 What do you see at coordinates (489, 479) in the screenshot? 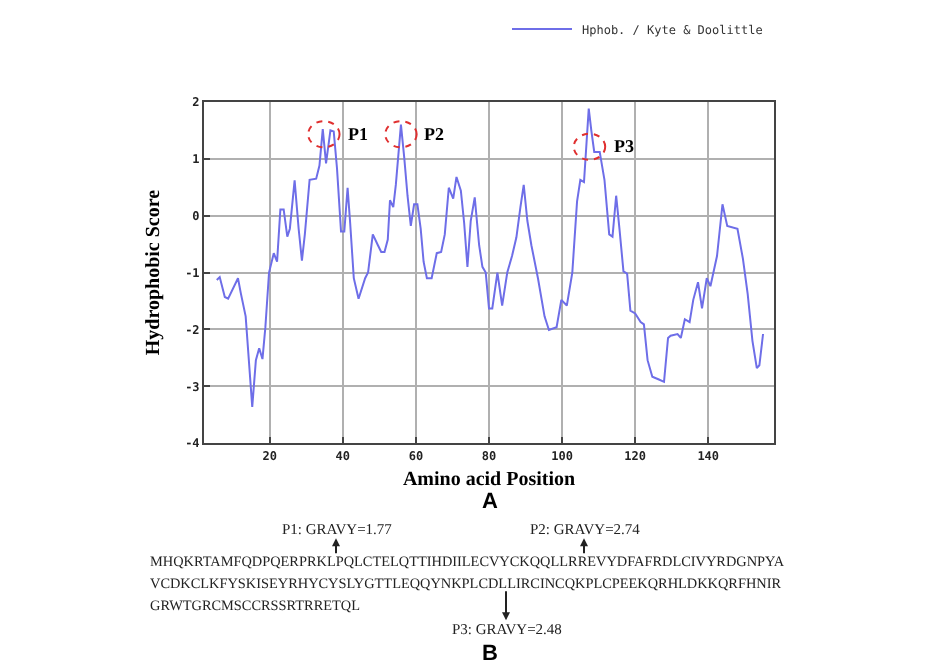
I see `x-axis-title: Amino acid Position` at bounding box center [489, 479].